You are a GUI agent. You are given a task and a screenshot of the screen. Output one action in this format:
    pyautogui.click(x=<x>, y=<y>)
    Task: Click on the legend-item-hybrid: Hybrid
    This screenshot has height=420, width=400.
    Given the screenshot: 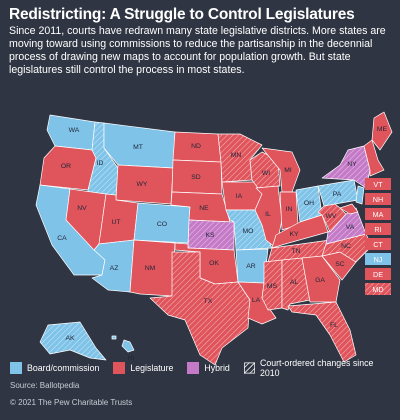 What is the action you would take?
    pyautogui.click(x=208, y=368)
    